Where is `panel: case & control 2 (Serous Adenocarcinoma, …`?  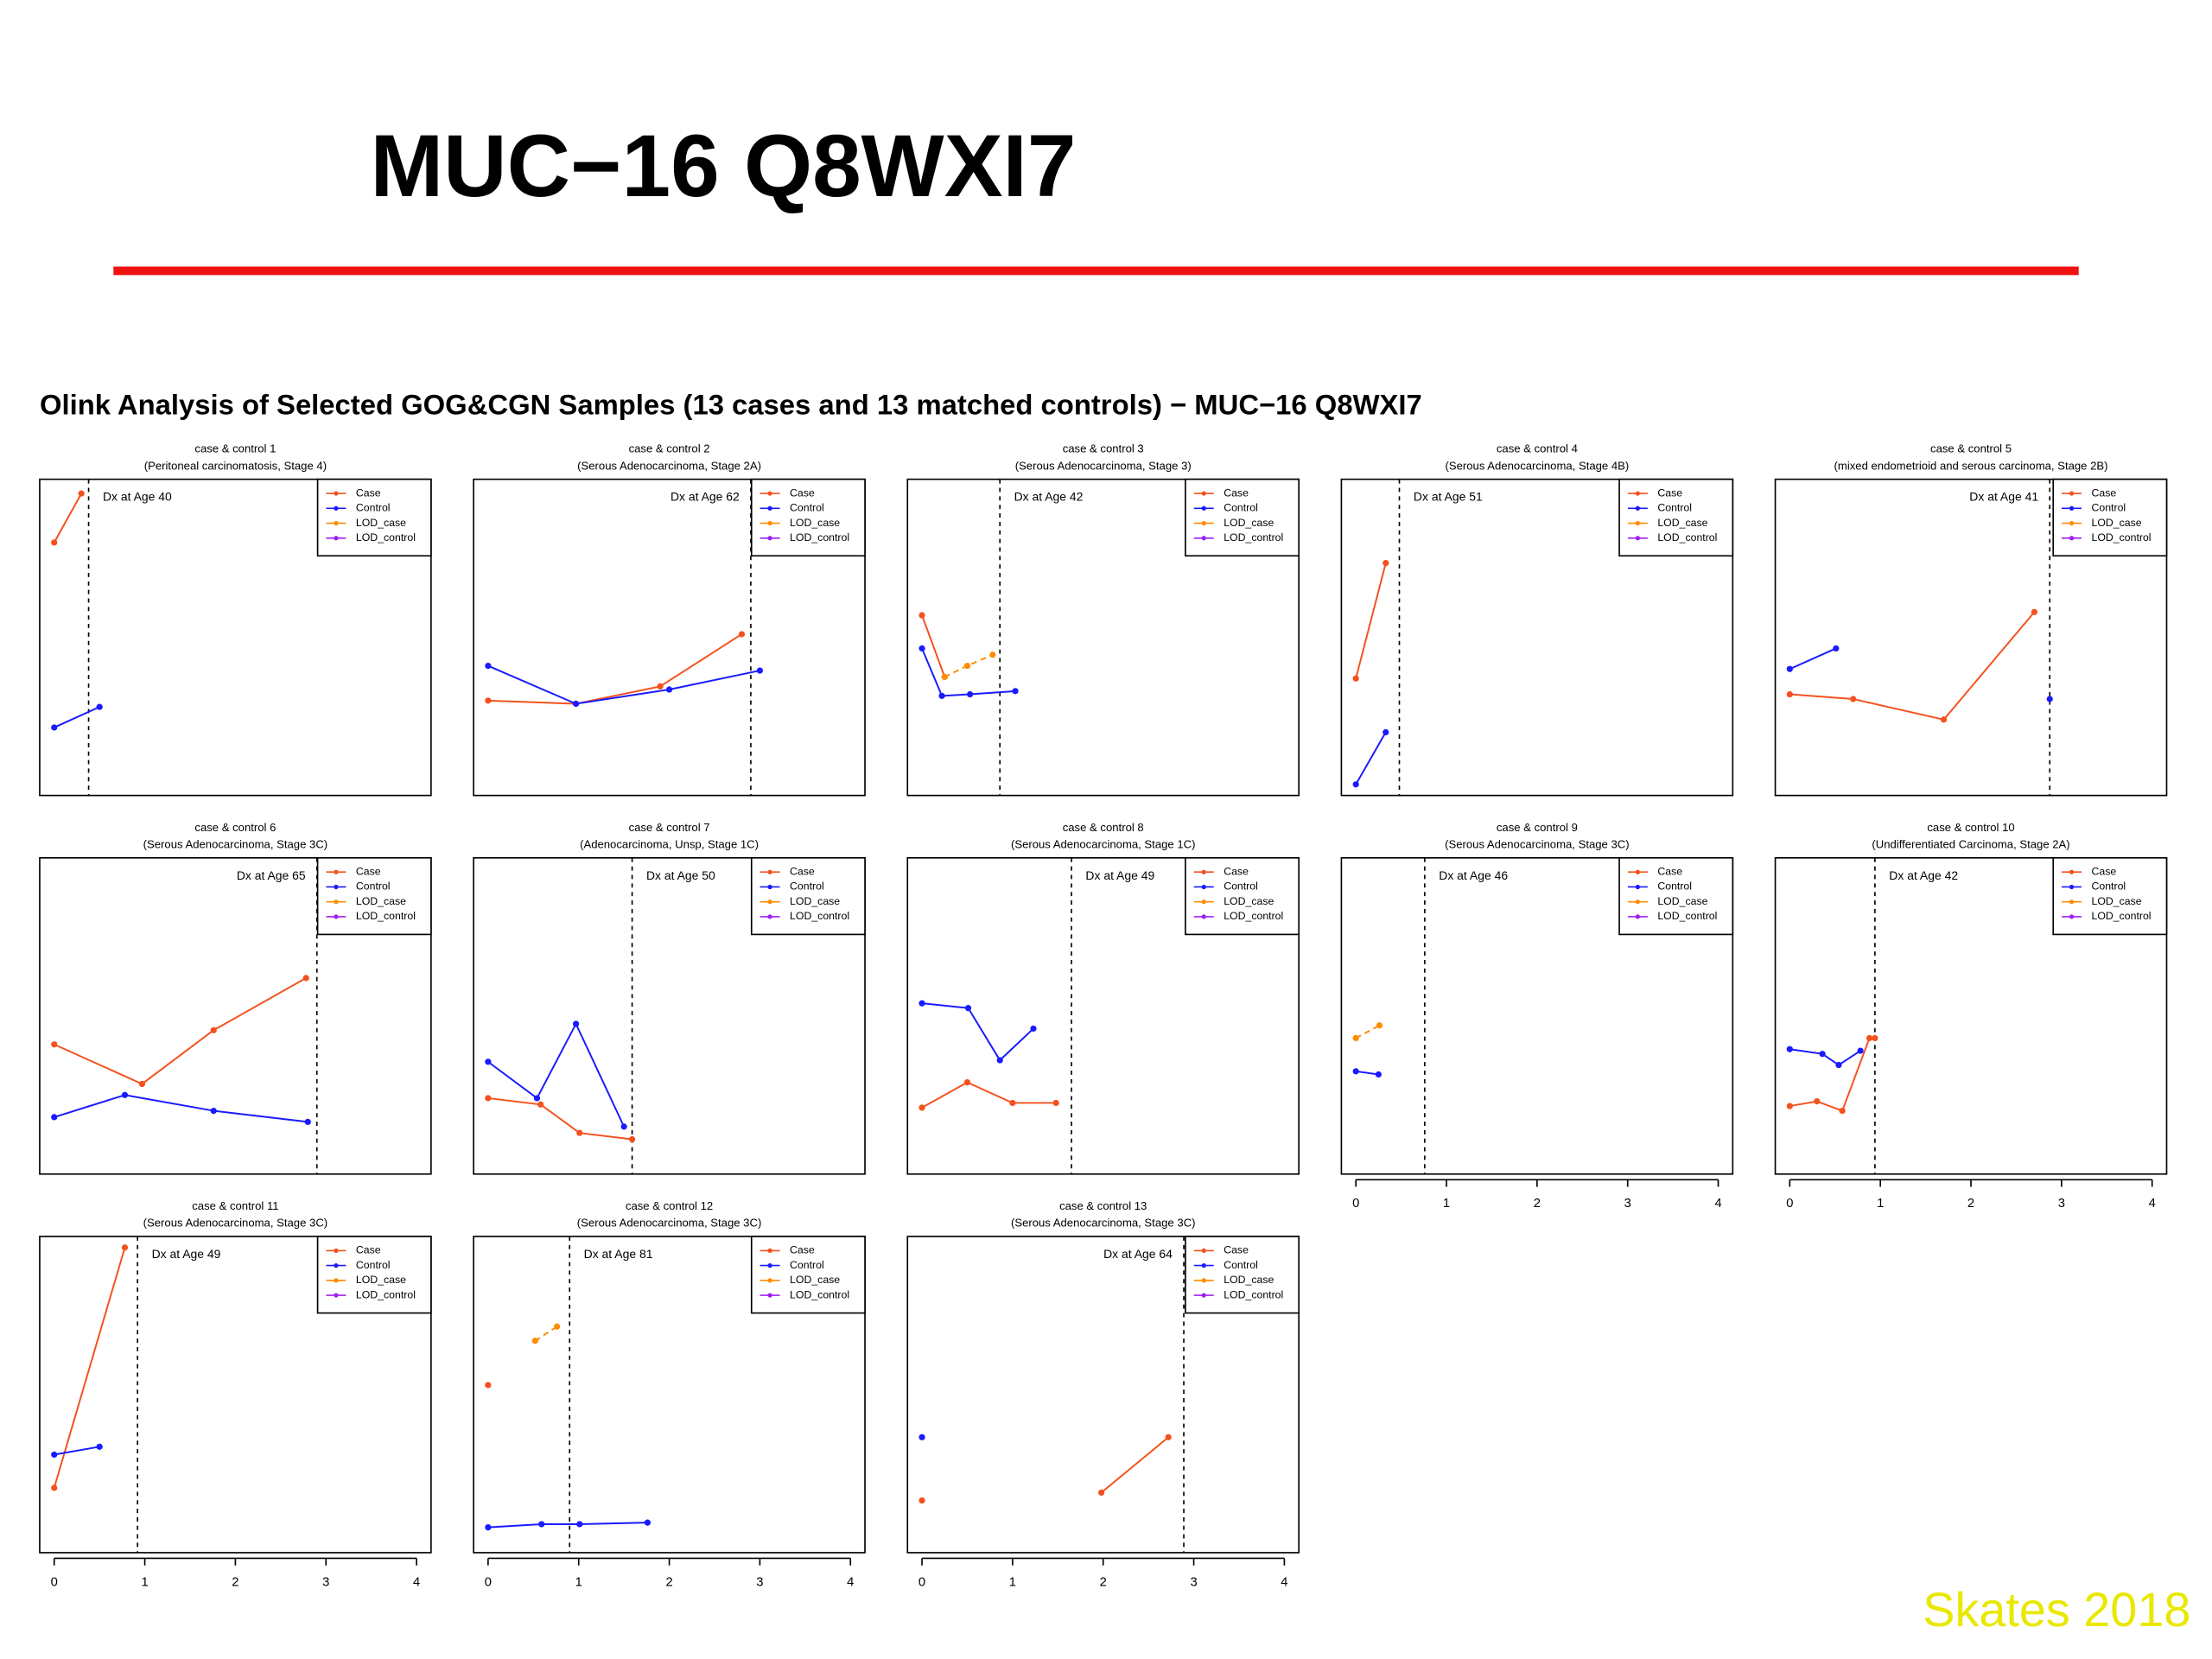 panel: case & control 2 (Serous Adenocarcinoma, … is located at coordinates (669, 619).